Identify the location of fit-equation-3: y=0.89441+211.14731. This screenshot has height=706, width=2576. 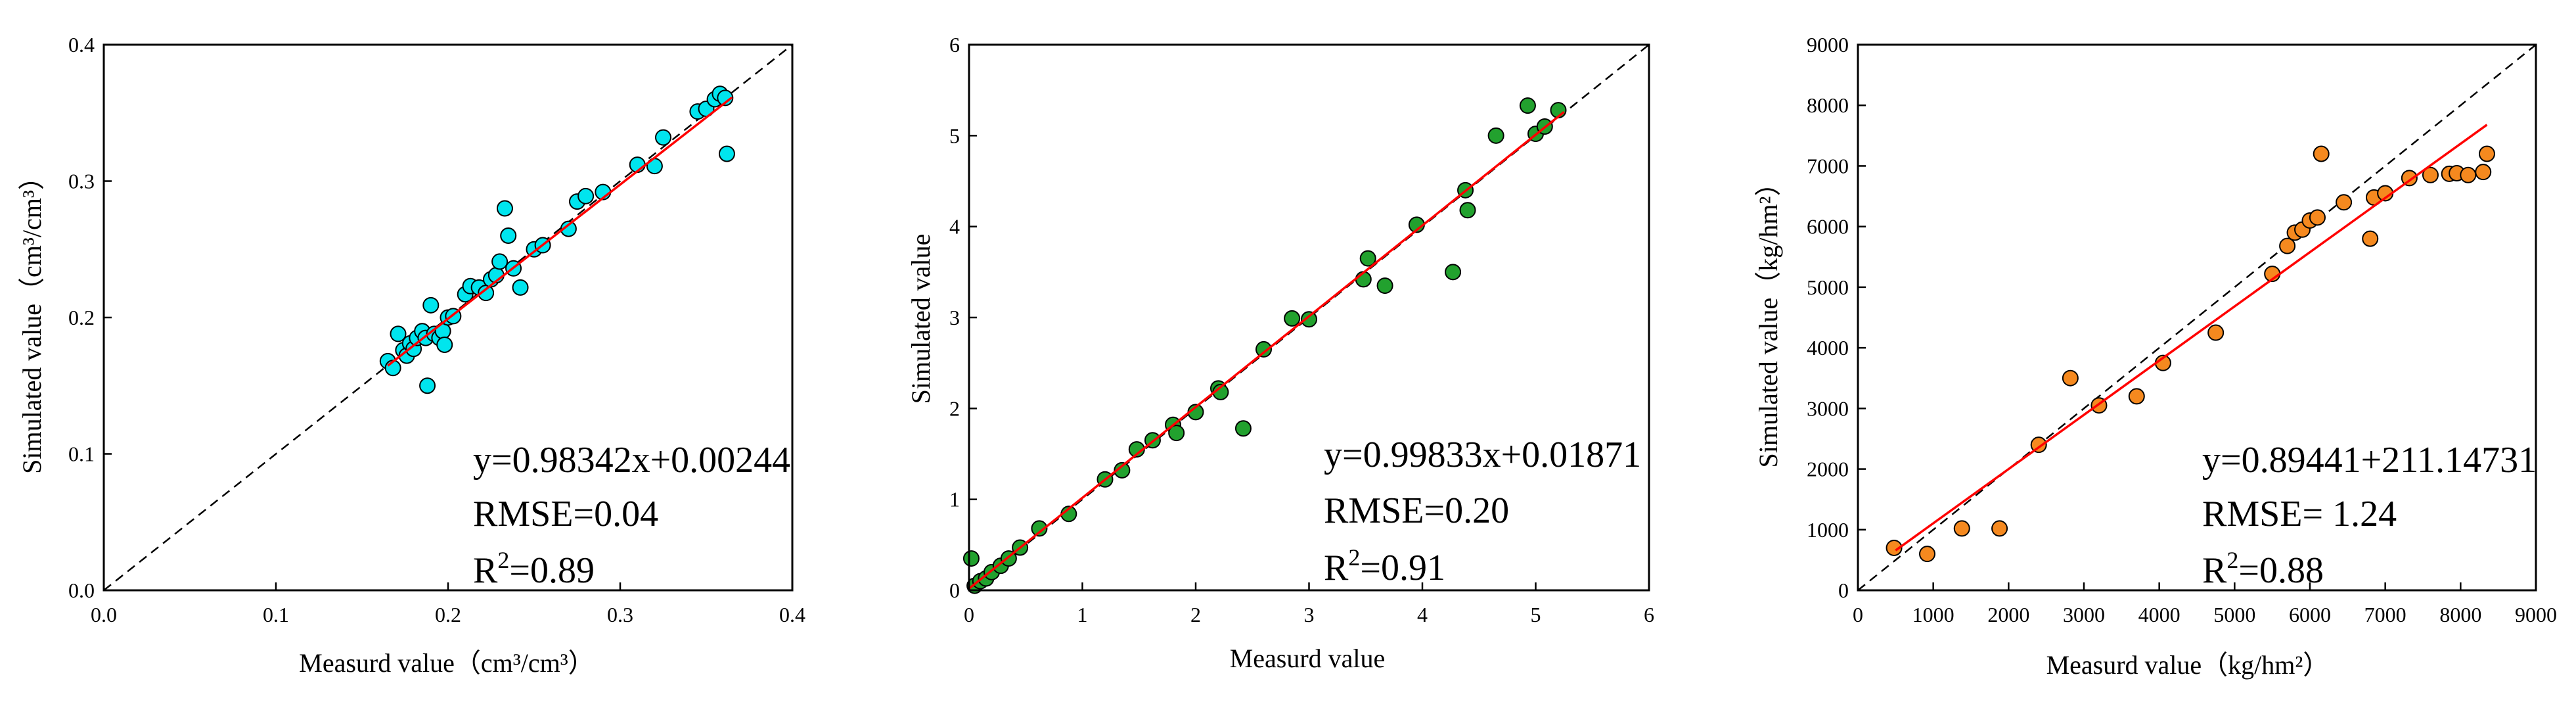
(2369, 460).